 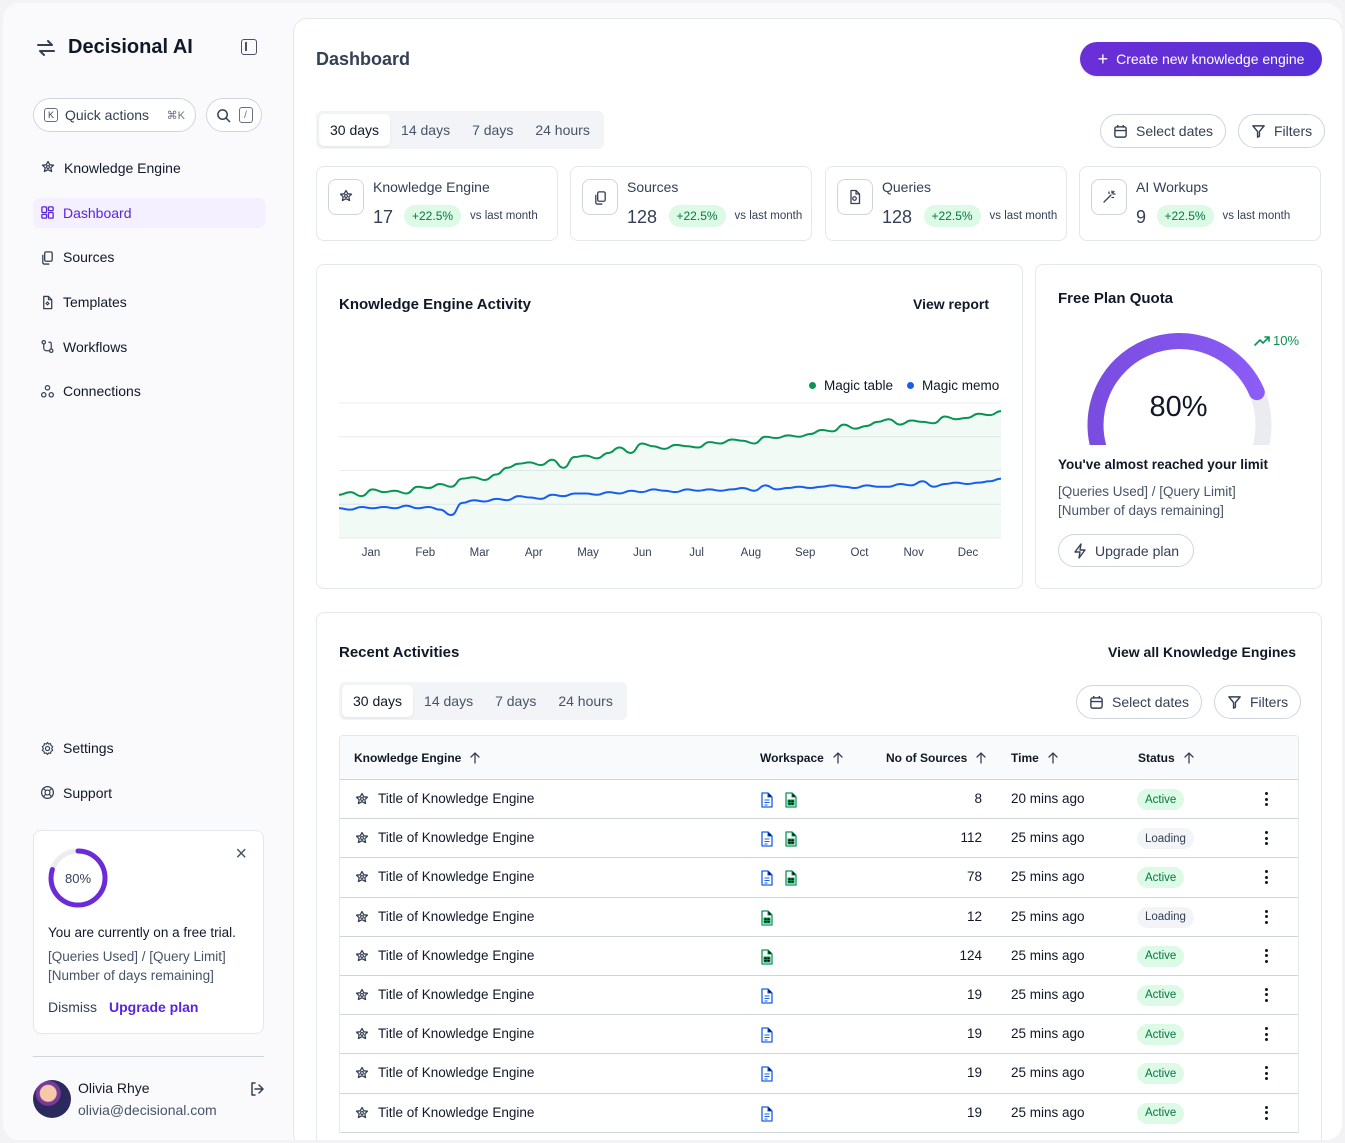 What do you see at coordinates (1210, 59) in the screenshot?
I see `create-button-label: Create new knowledge engine` at bounding box center [1210, 59].